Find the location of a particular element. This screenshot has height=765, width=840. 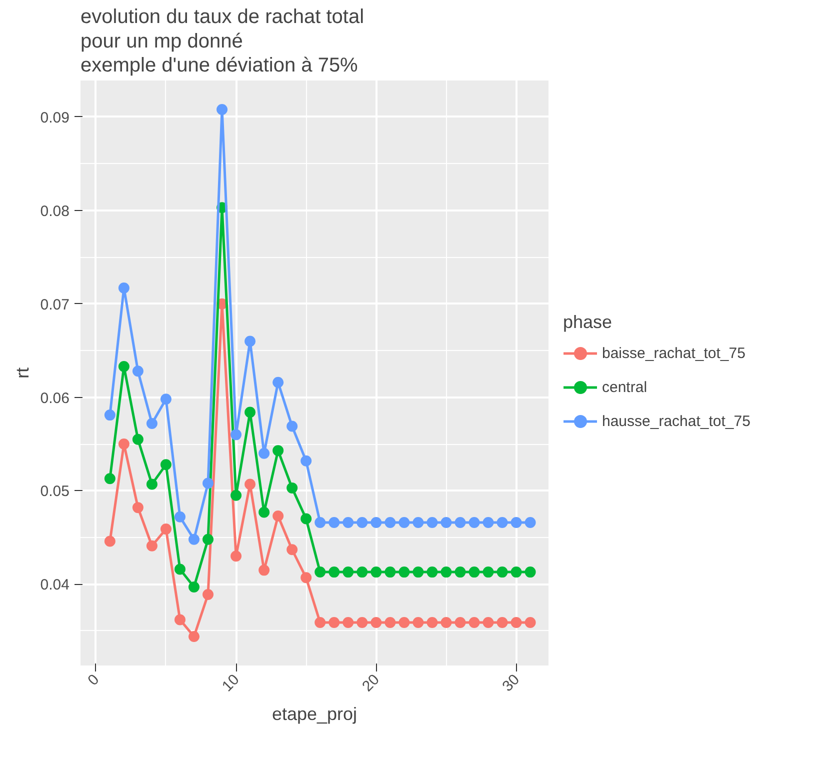

legend-label: central is located at coordinates (625, 387).